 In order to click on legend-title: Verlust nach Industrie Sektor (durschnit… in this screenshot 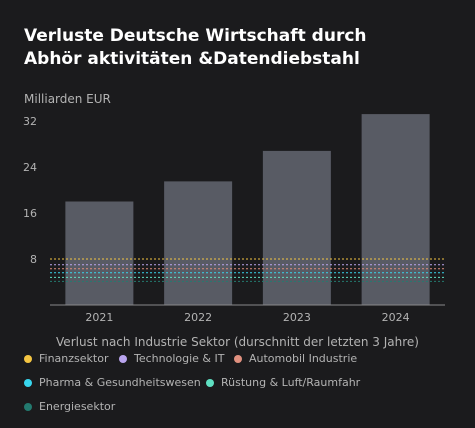, I will do `click(237, 342)`.